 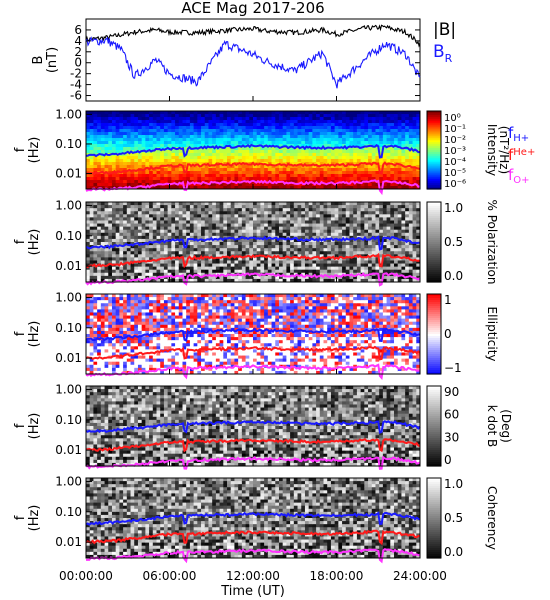 What do you see at coordinates (253, 334) in the screenshot?
I see `spectrogram-cells` at bounding box center [253, 334].